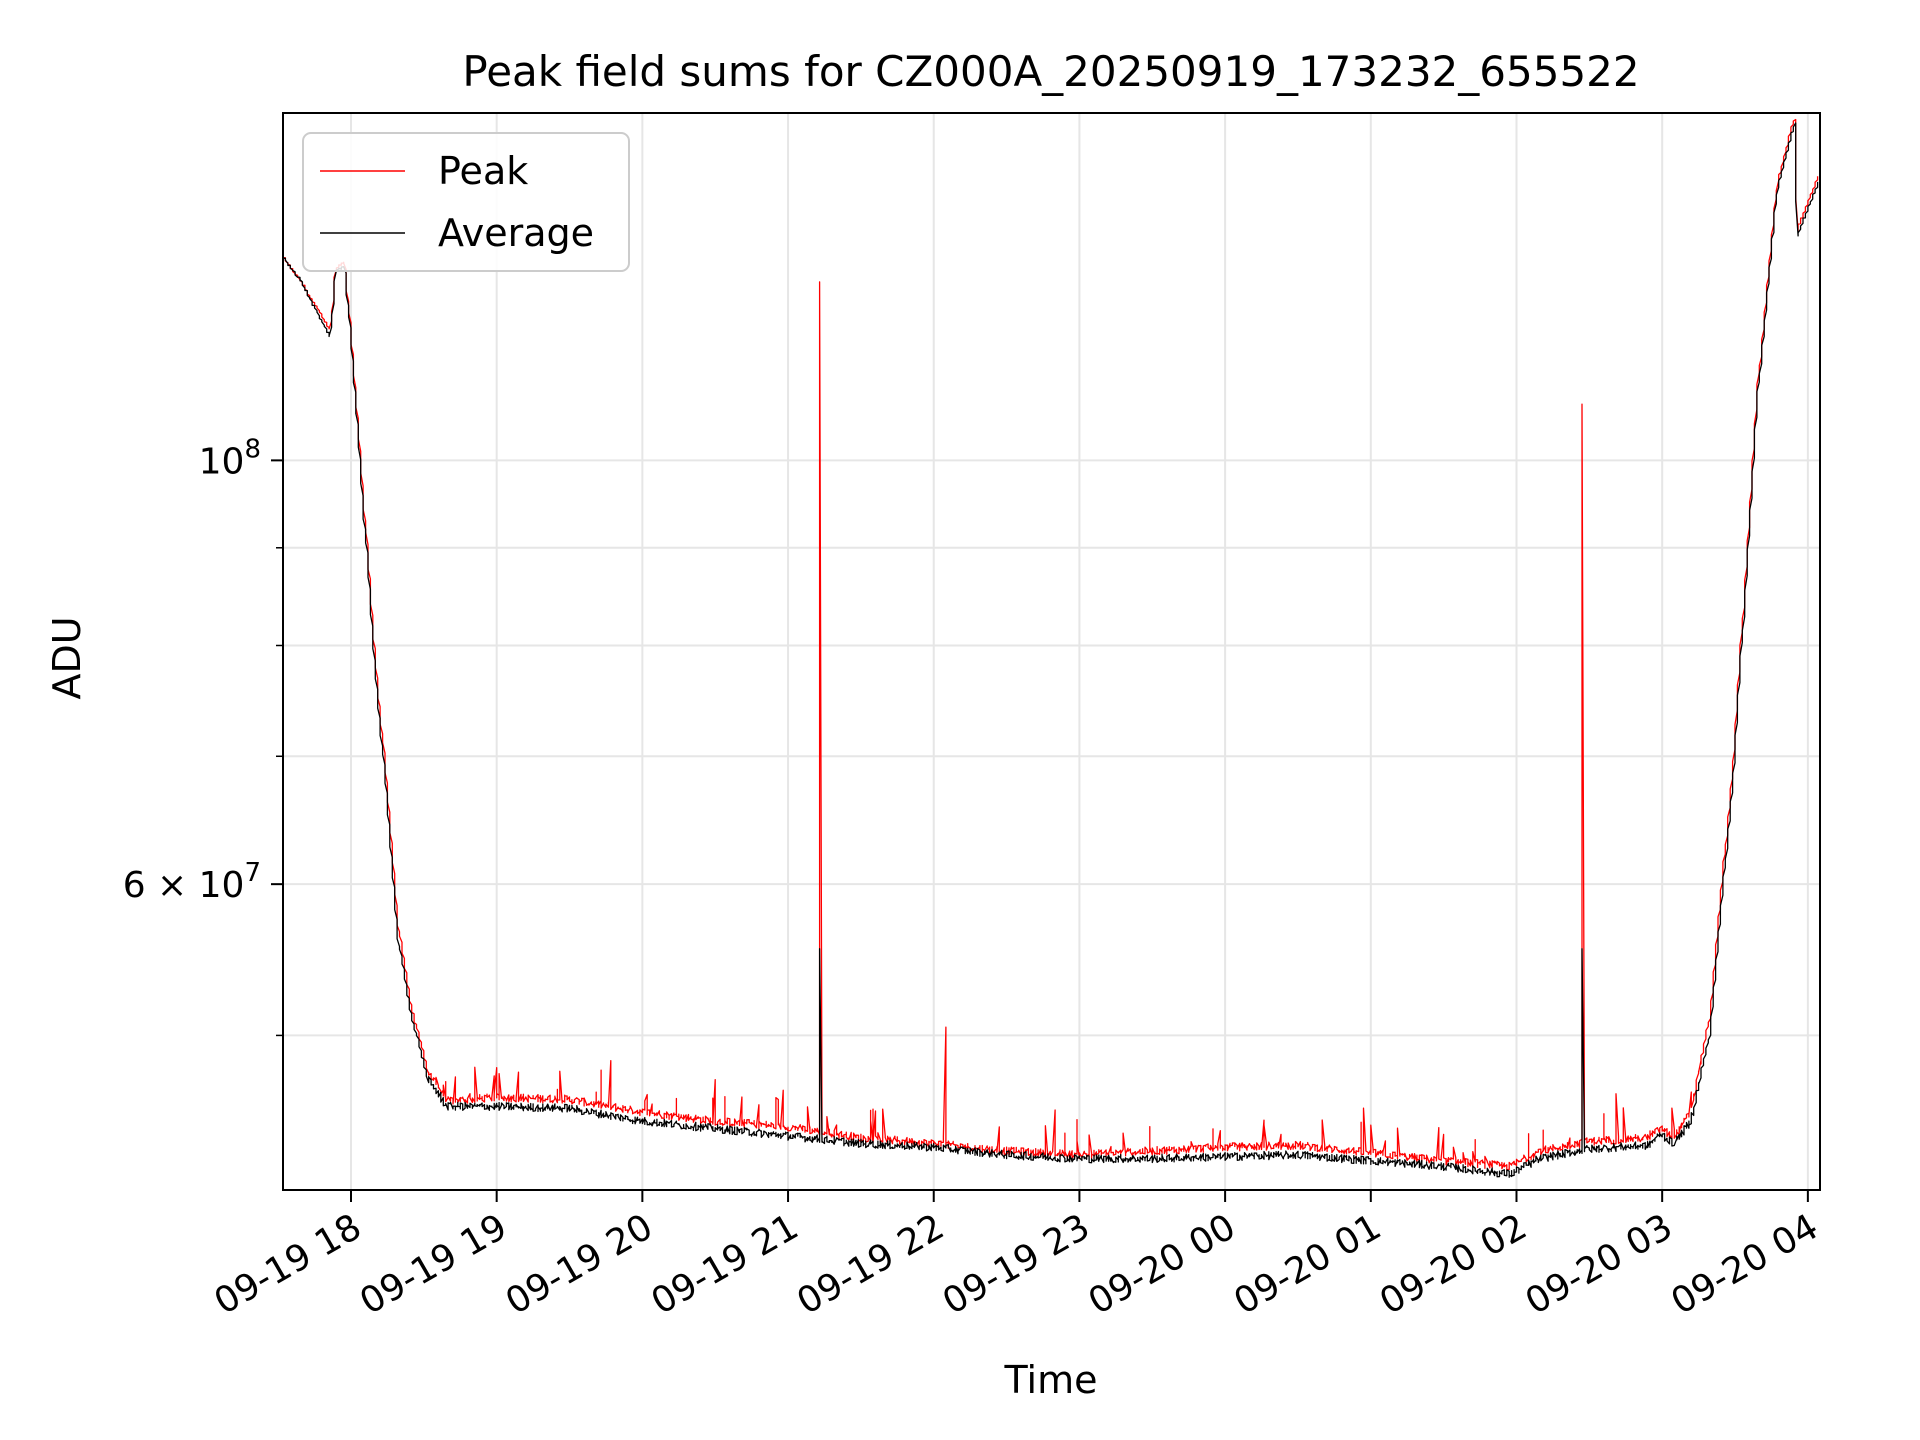  I want to click on legend-box, so click(466, 202).